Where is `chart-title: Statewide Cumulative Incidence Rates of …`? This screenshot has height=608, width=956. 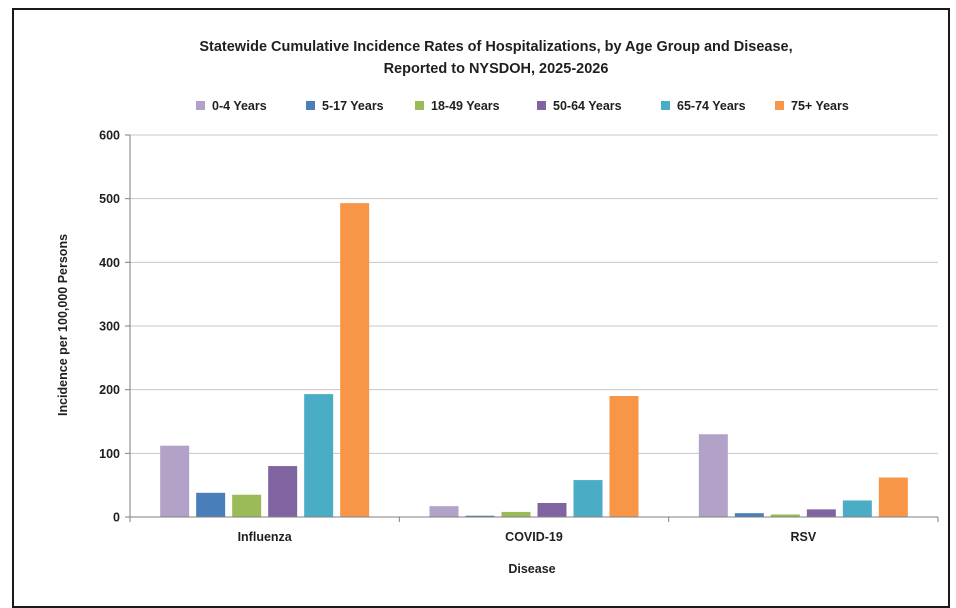
chart-title: Statewide Cumulative Incidence Rates of … is located at coordinates (495, 47).